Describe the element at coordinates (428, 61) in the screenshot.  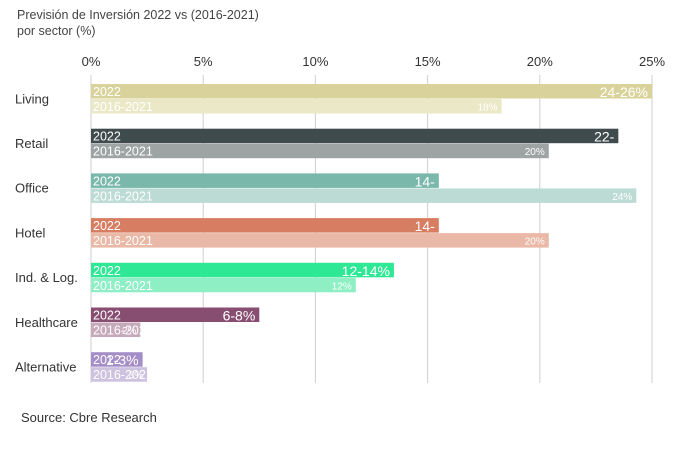
I see `x-tick-label: 15%` at that location.